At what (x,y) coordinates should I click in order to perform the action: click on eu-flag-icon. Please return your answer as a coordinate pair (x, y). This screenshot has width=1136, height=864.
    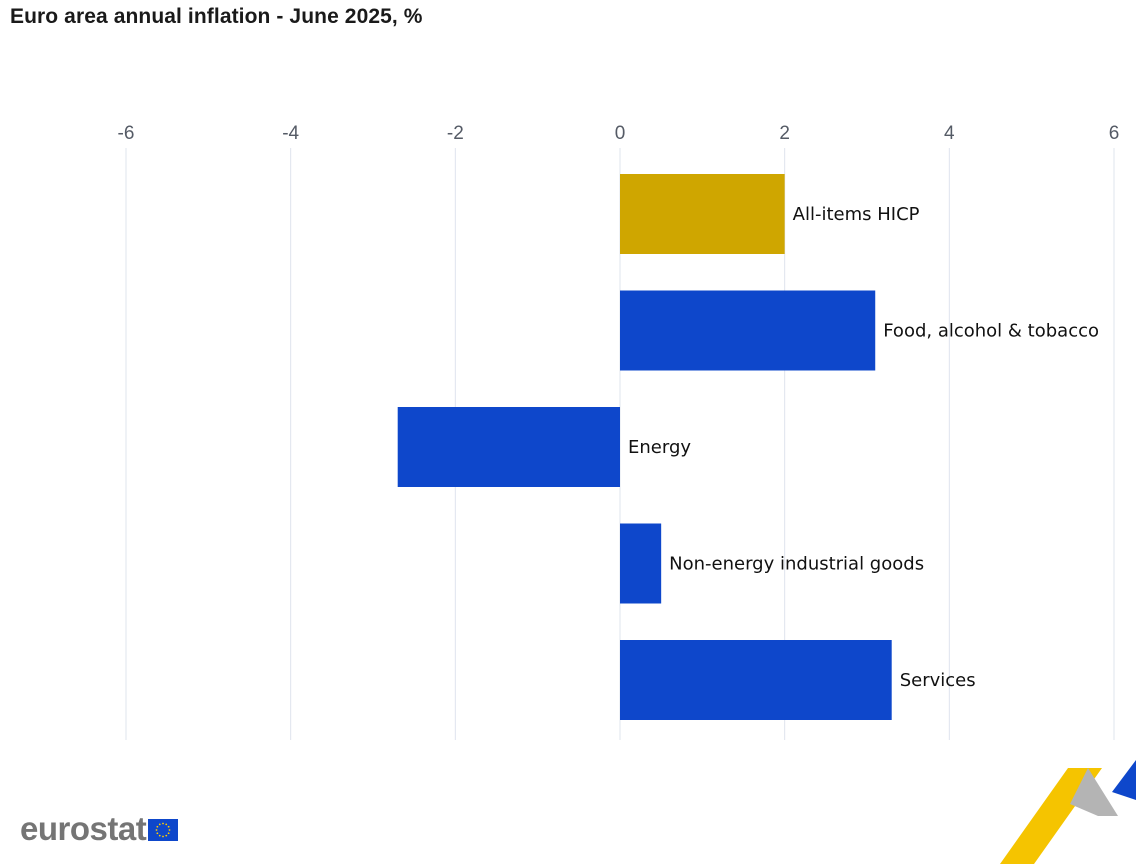
    Looking at the image, I should click on (163, 829).